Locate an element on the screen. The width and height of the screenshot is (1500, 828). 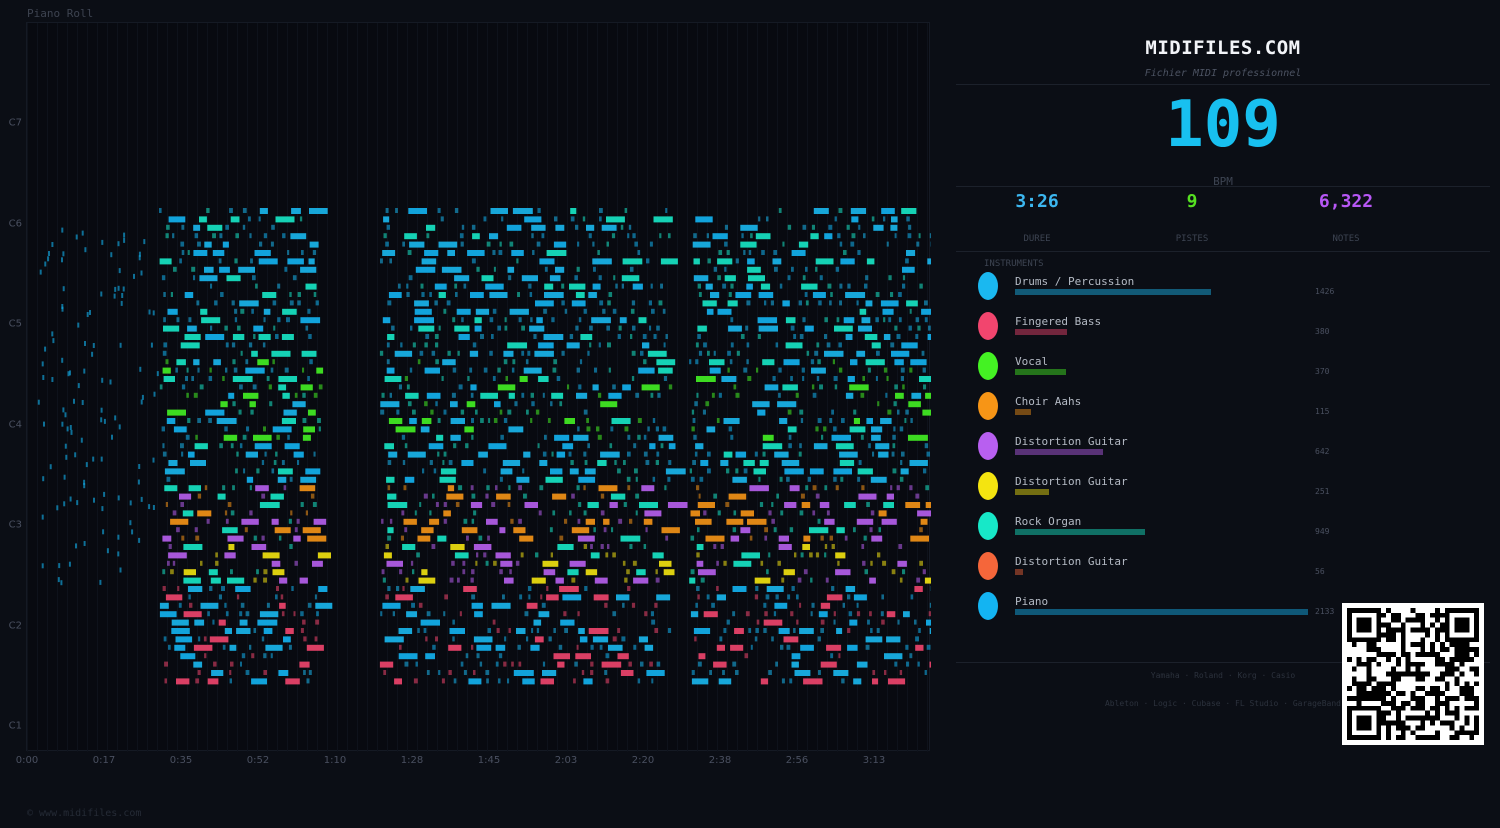
instrument-row: Vocal 370 is located at coordinates (1153, 366).